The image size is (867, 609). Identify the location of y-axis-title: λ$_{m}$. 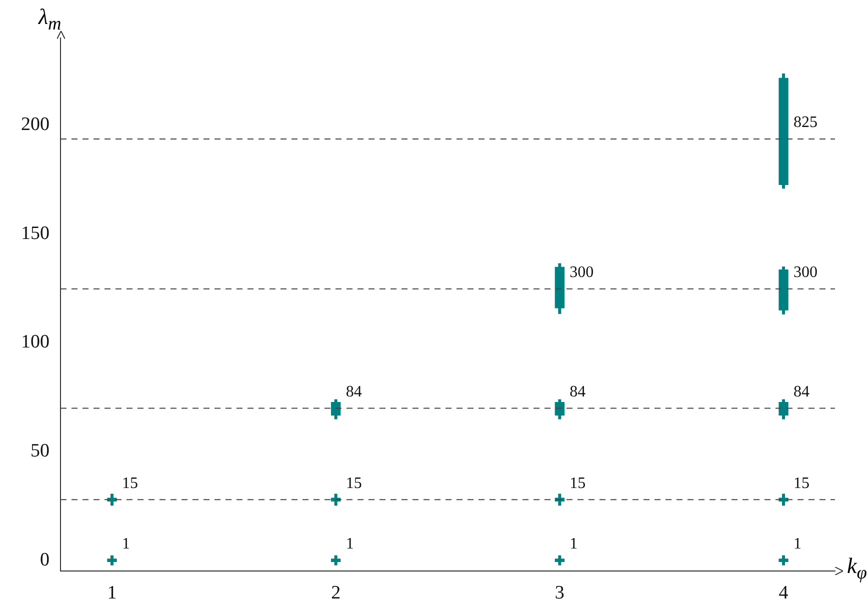
(50, 19).